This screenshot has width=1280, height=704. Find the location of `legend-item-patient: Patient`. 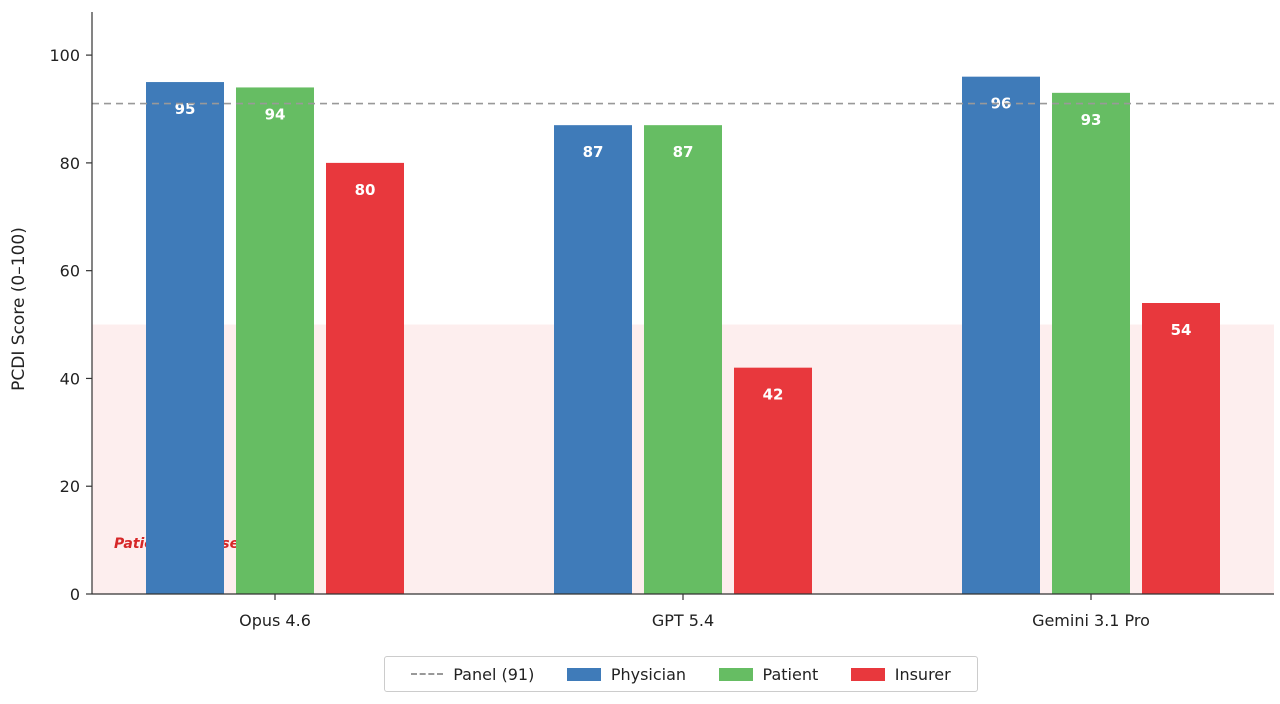

legend-item-patient: Patient is located at coordinates (768, 674).